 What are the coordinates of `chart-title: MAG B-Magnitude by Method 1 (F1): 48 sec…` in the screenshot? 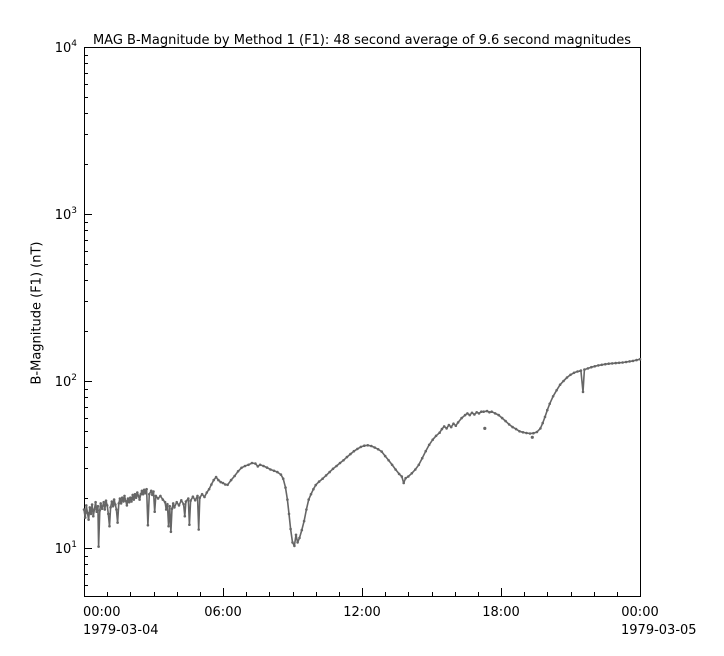 It's located at (362, 40).